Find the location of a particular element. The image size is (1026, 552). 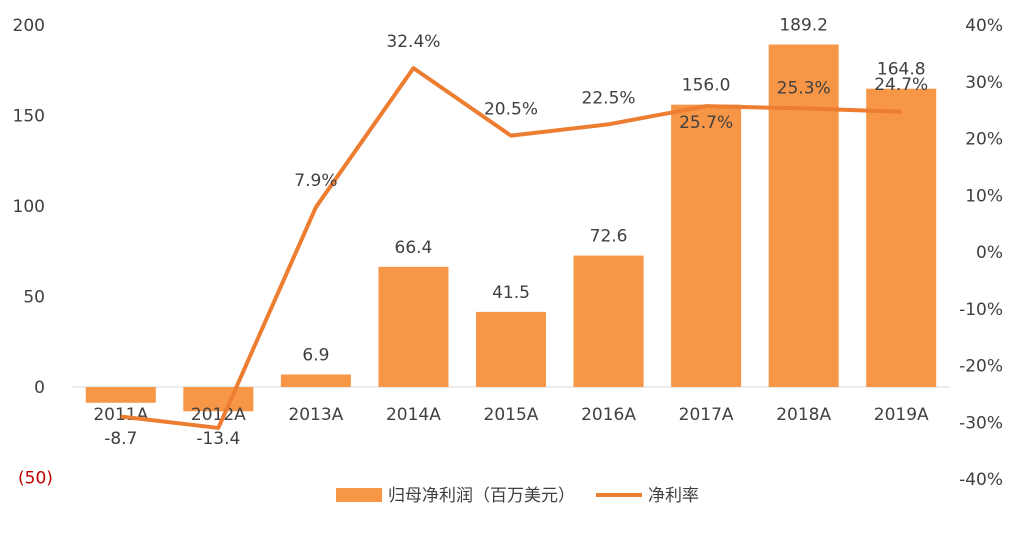

right-tick-label: -20% is located at coordinates (981, 367).